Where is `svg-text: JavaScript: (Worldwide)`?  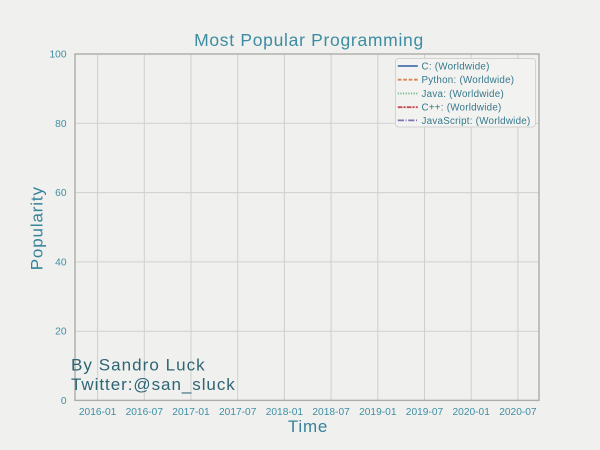 svg-text: JavaScript: (Worldwide) is located at coordinates (476, 121).